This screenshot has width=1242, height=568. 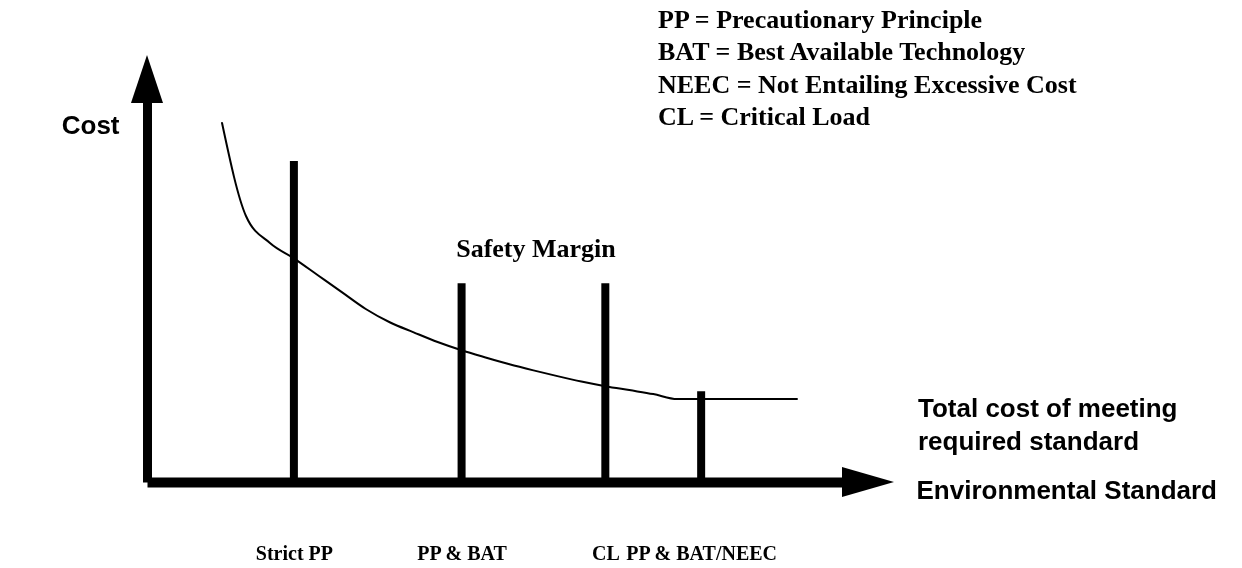 I want to click on text: PP = Precautionary Principle, so click(x=820, y=19).